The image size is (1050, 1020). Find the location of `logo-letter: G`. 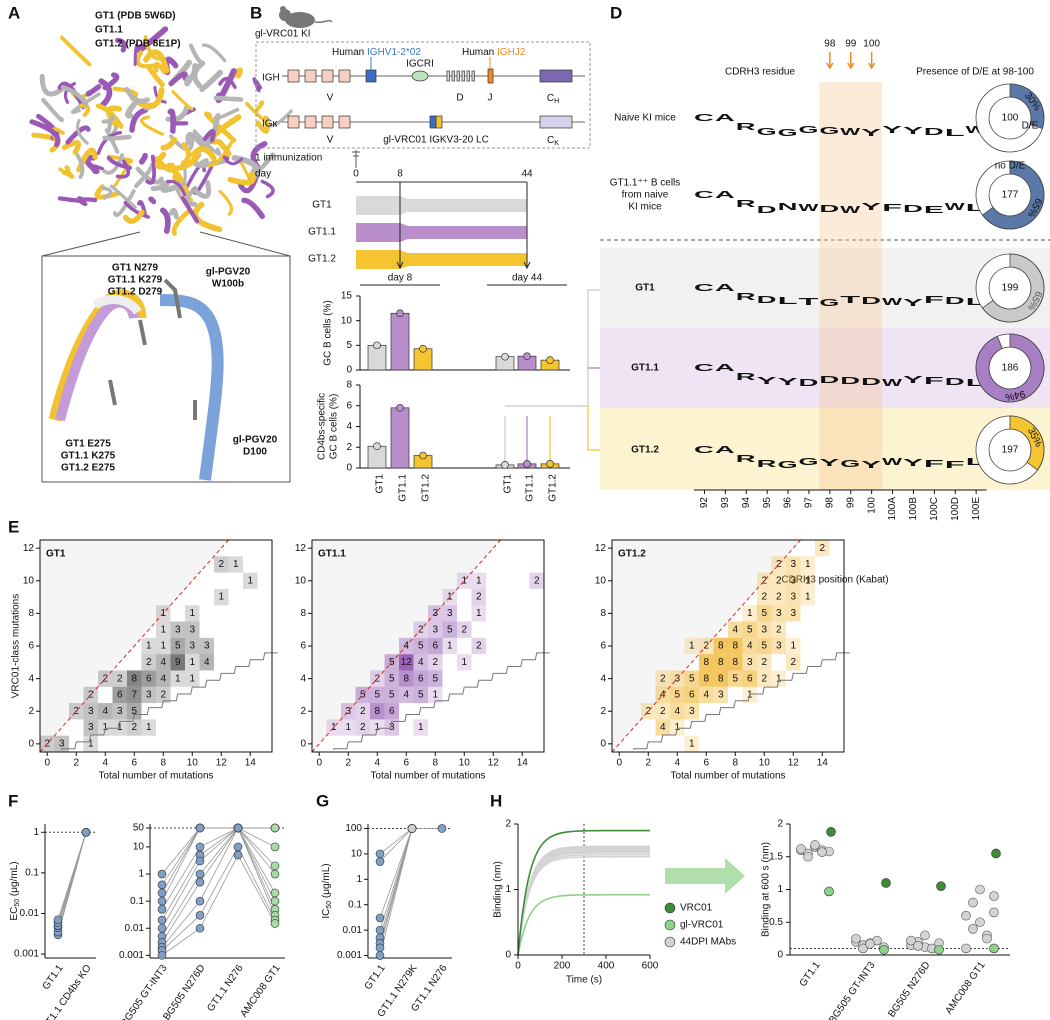

logo-letter: G is located at coordinates (809, 462).